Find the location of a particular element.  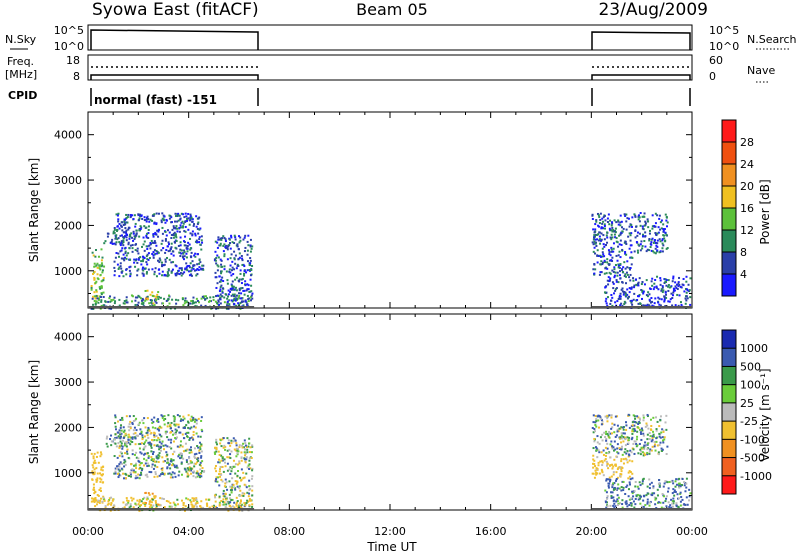

x-tick-label: 08:00 is located at coordinates (289, 531).